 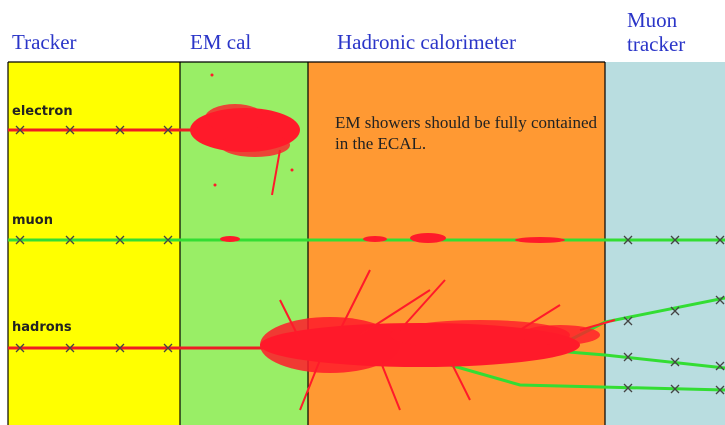 What do you see at coordinates (245, 134) in the screenshot?
I see `electron-shower` at bounding box center [245, 134].